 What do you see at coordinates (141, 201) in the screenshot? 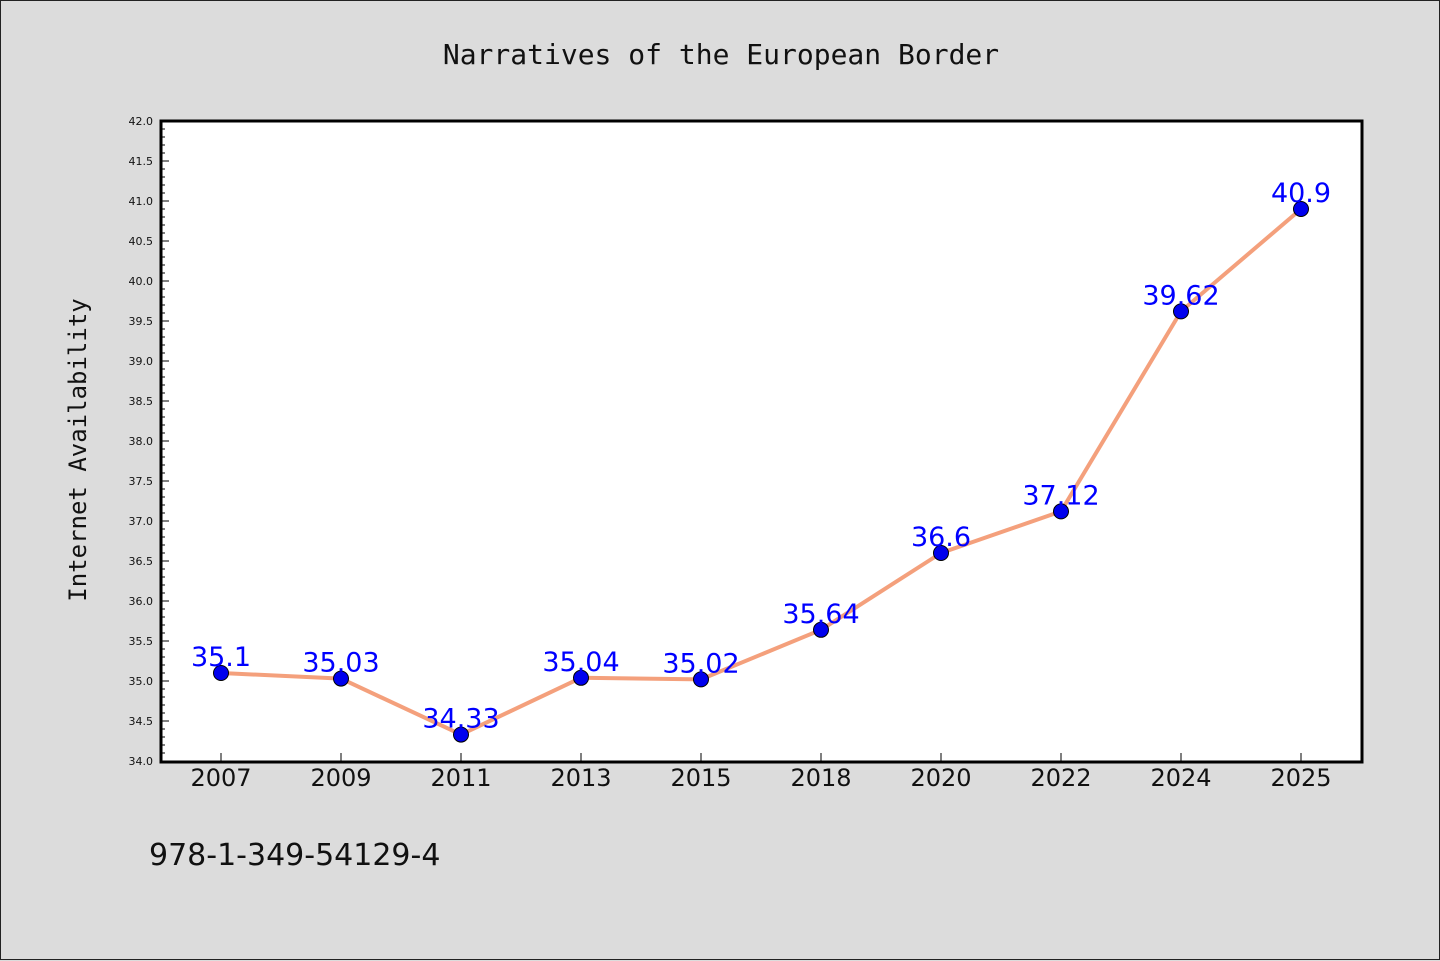
I see `y-tick-label: 41.0` at bounding box center [141, 201].